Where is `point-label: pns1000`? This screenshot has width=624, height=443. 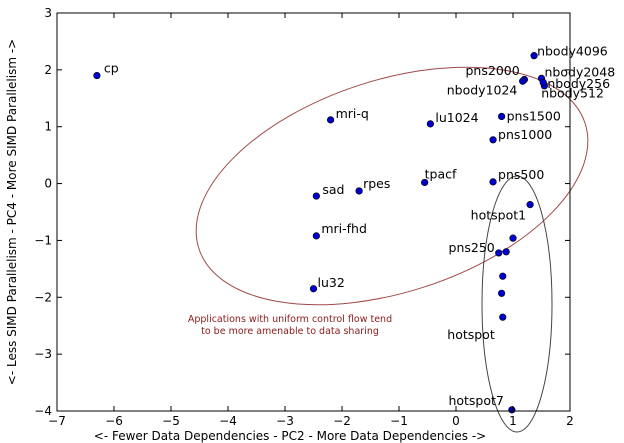 point-label: pns1000 is located at coordinates (525, 134).